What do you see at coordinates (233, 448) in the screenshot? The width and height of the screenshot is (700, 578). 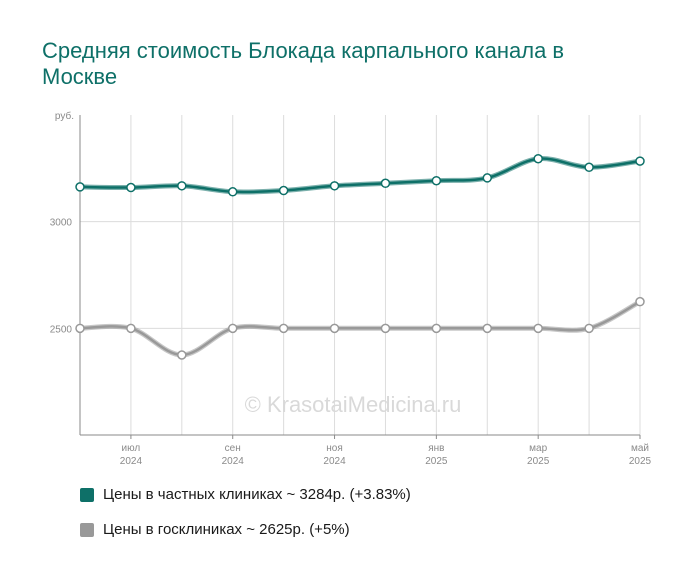 I see `x-tick-label-month: сен` at bounding box center [233, 448].